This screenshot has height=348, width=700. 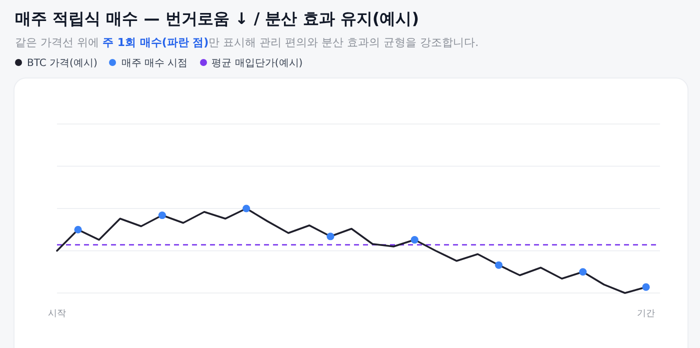 What do you see at coordinates (247, 42) in the screenshot?
I see `chart-subtitle: 같은 가격선 위에 주 1회 매수(파란 점)만 표시해 관리 편의와 분산 효과의 균형을 강조합니다.` at bounding box center [247, 42].